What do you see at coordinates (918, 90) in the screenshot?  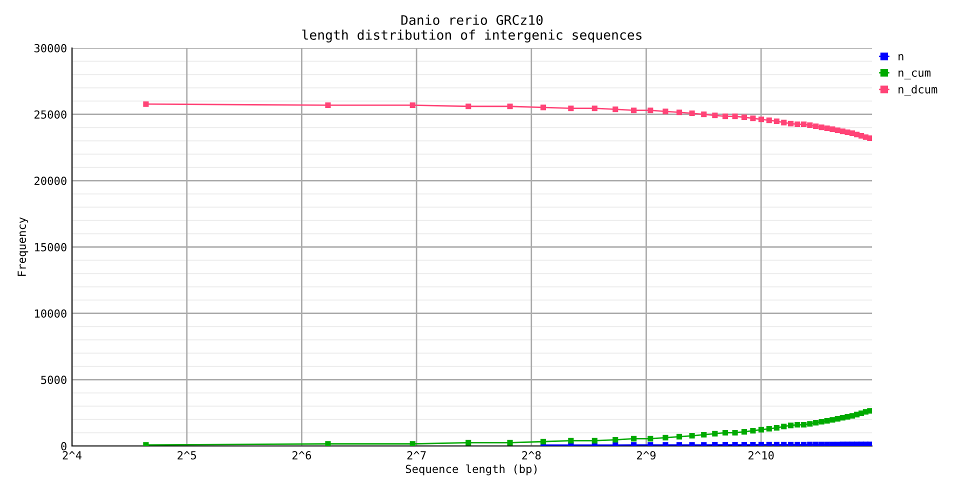 I see `legend-label: n_dcum` at bounding box center [918, 90].